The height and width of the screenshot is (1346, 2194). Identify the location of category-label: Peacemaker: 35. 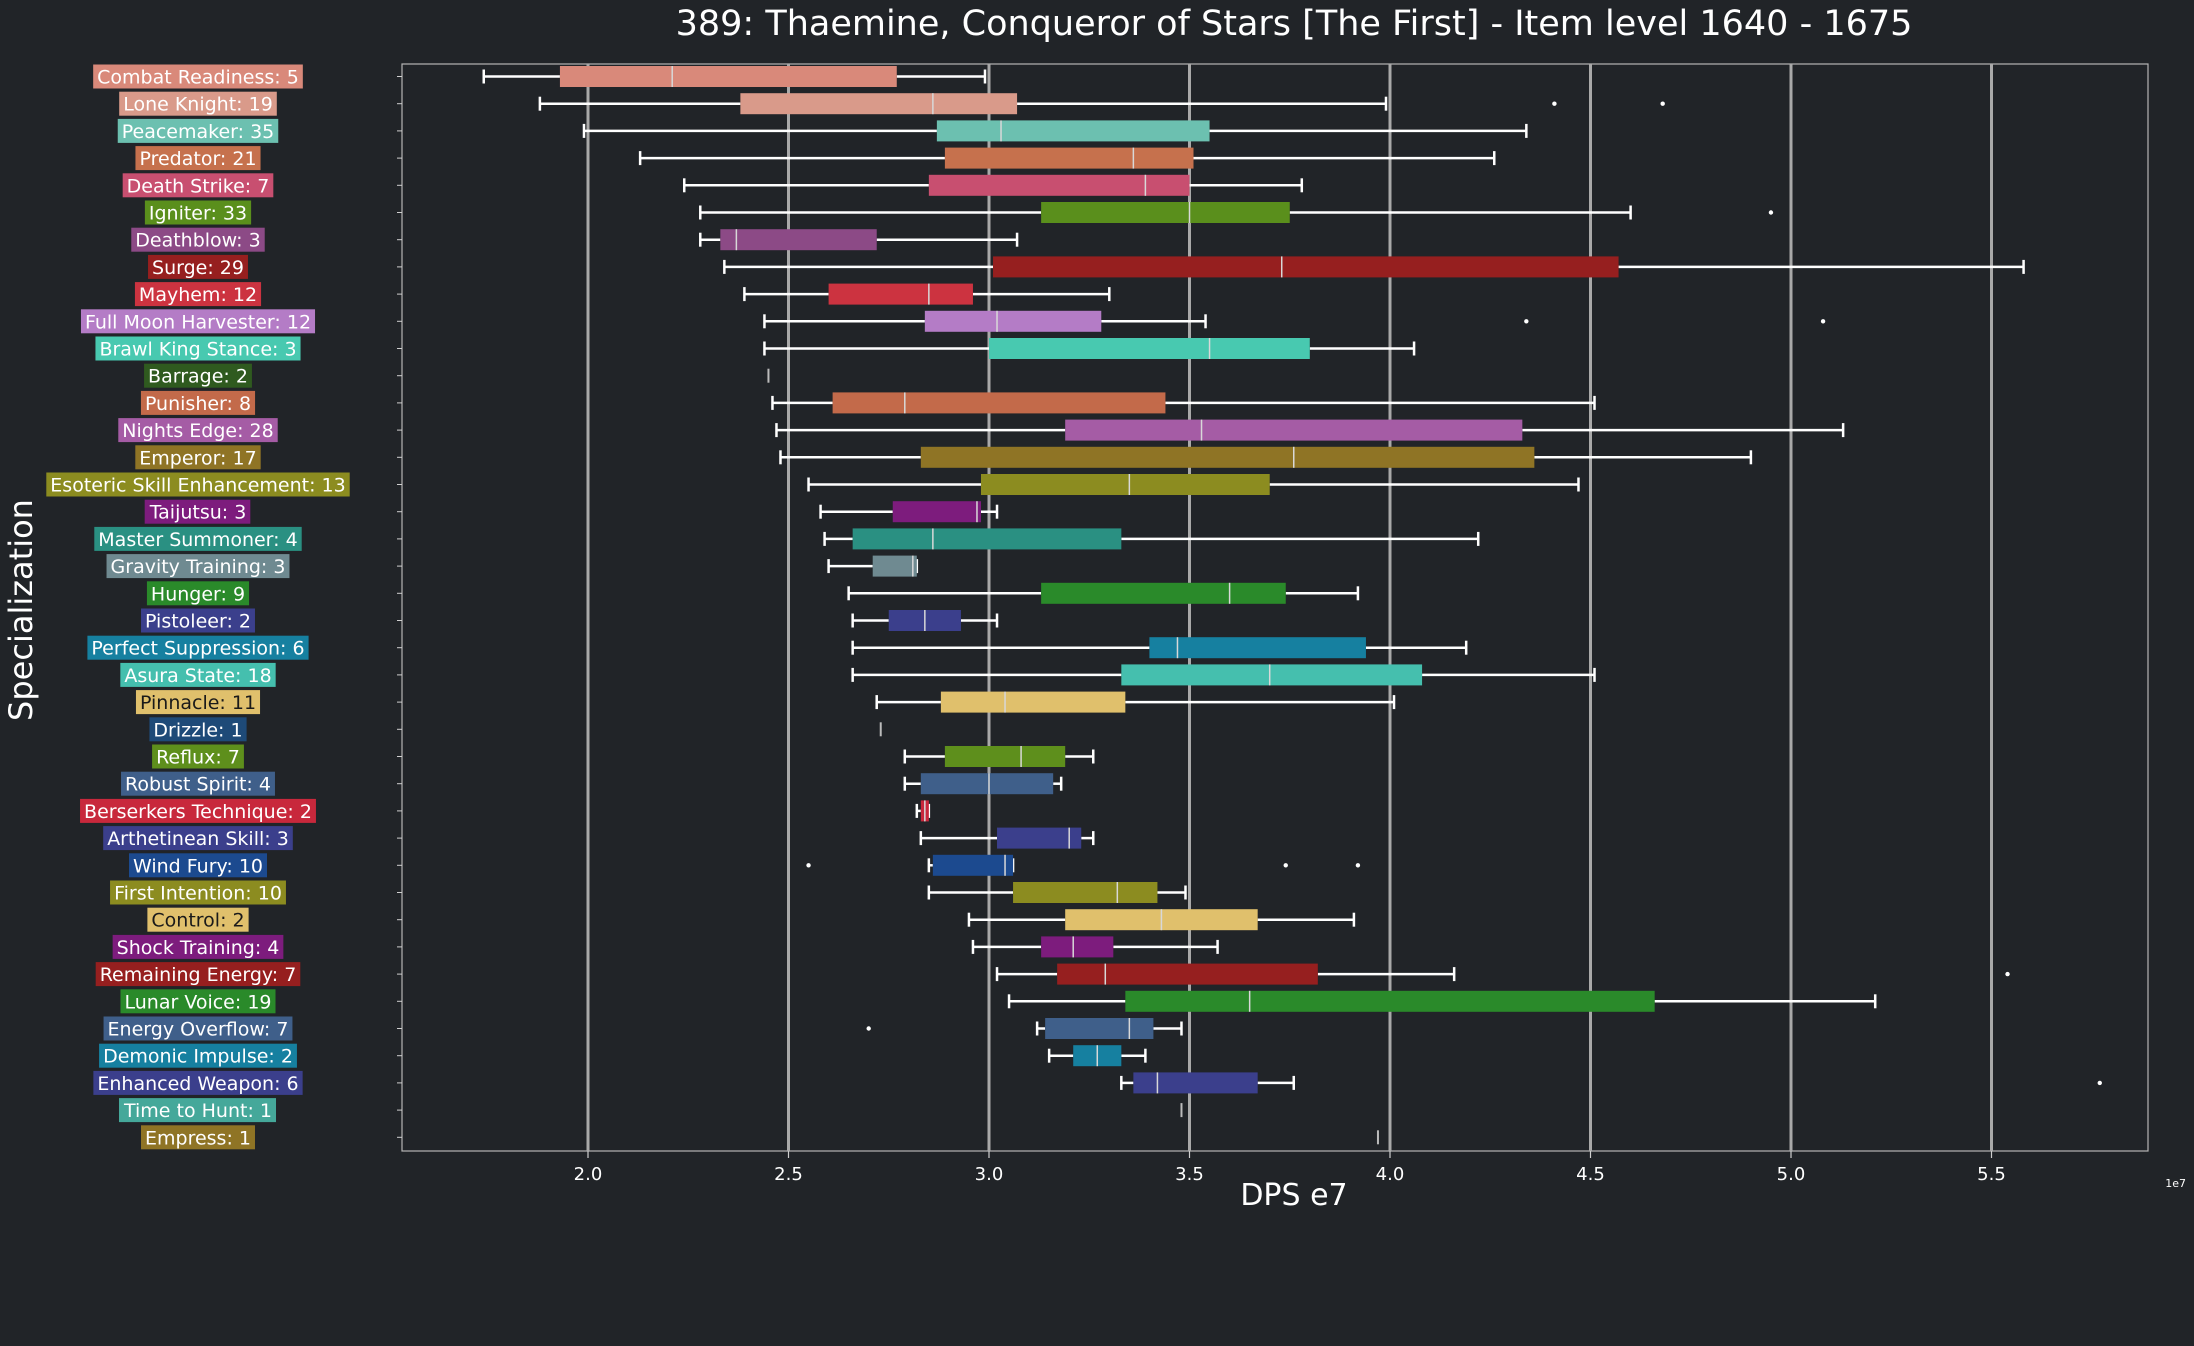
(198, 130).